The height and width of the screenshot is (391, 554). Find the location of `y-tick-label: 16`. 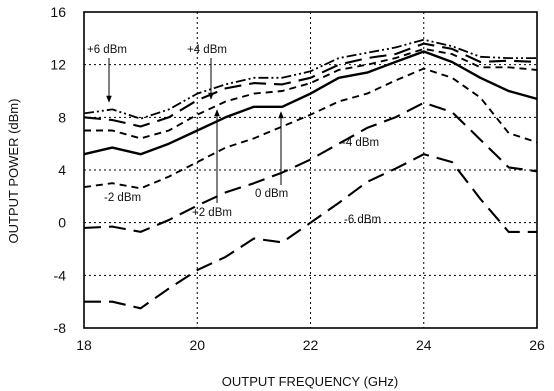

y-tick-label: 16 is located at coordinates (58, 12).